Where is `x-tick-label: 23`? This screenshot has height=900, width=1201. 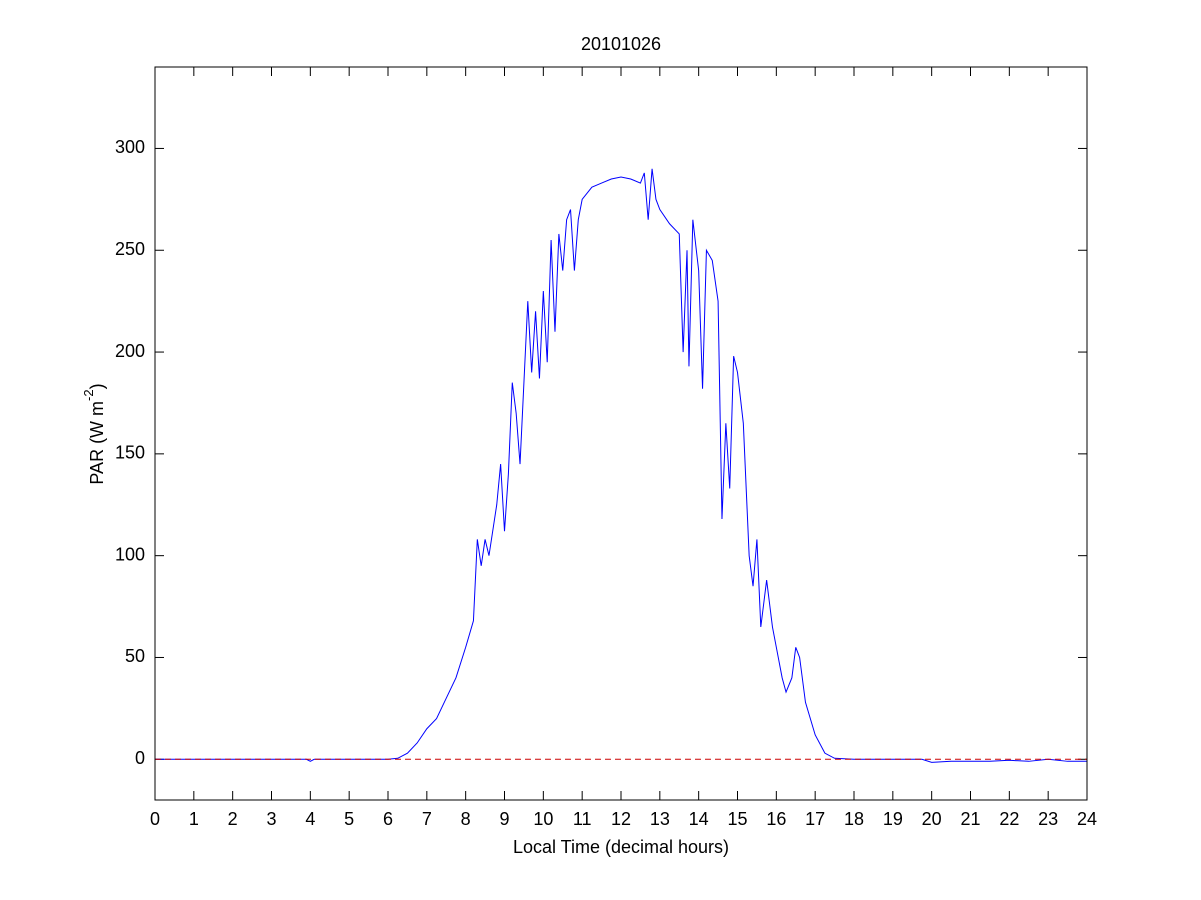 x-tick-label: 23 is located at coordinates (1048, 819).